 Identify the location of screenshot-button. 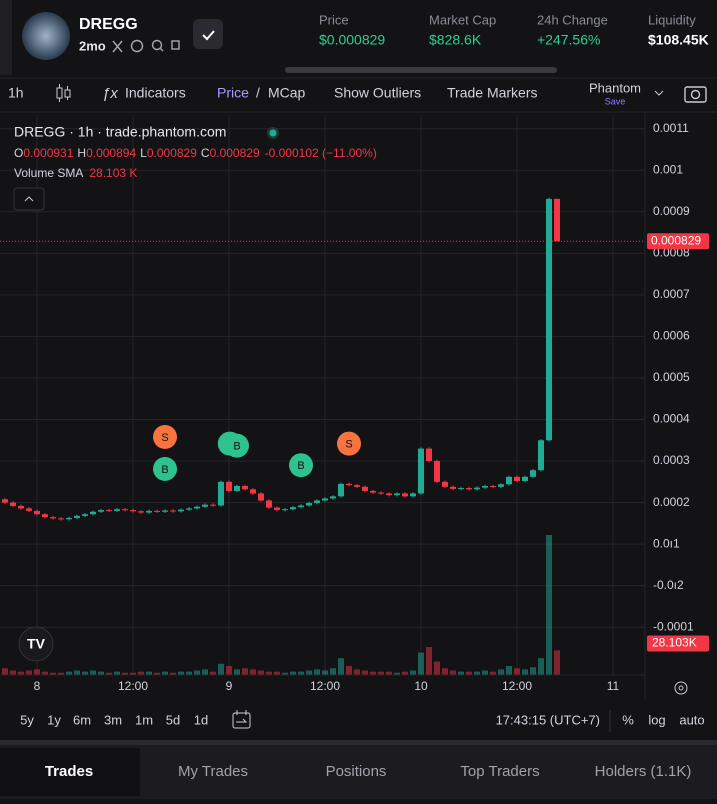
(695, 94).